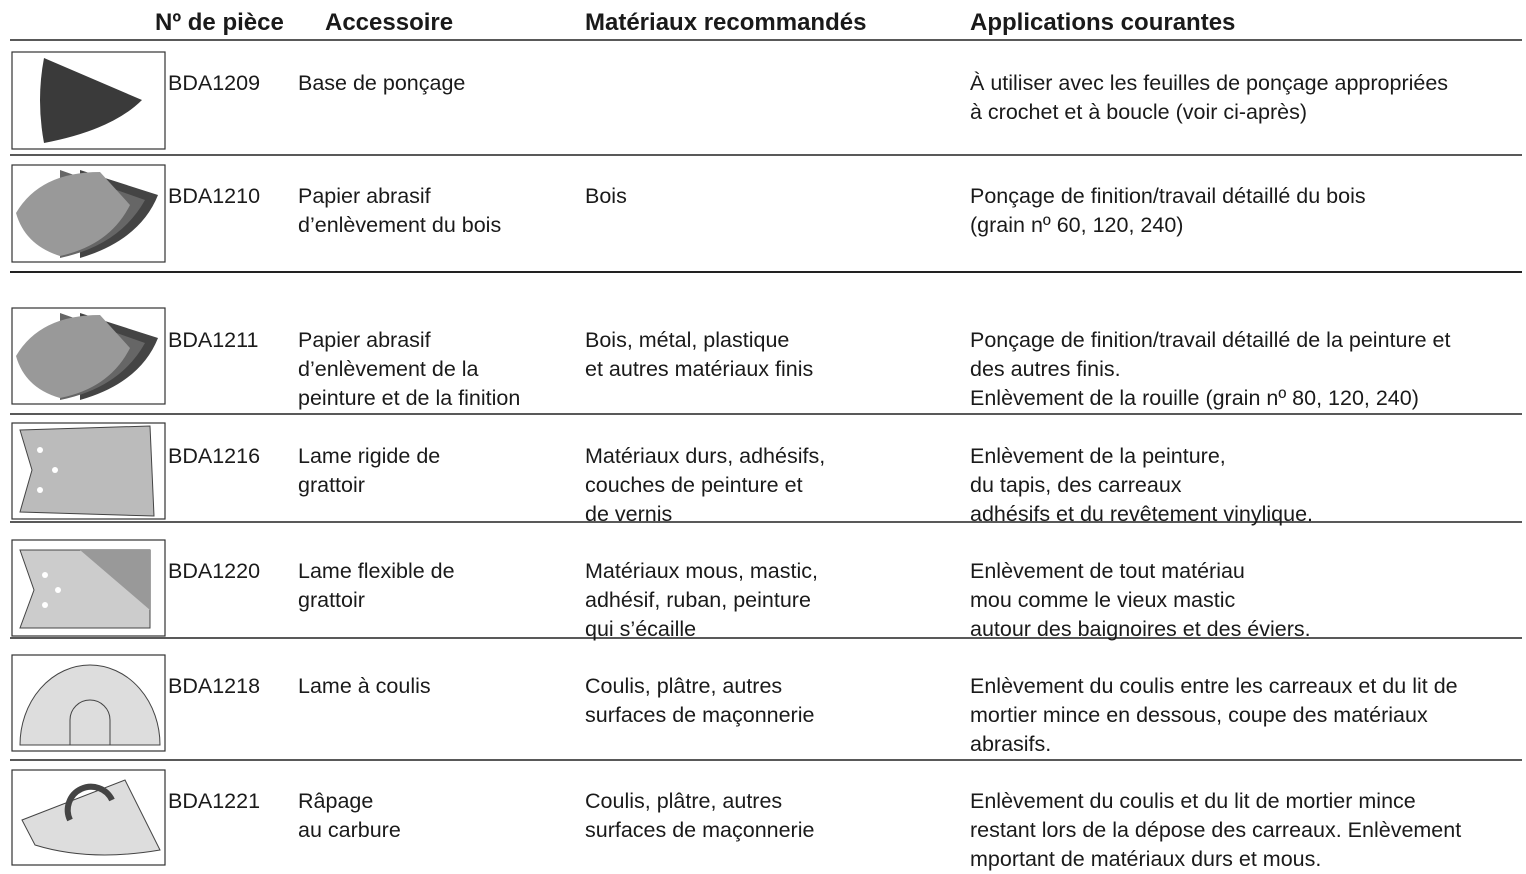  What do you see at coordinates (1045, 369) in the screenshot?
I see `text-line: des autres finis.` at bounding box center [1045, 369].